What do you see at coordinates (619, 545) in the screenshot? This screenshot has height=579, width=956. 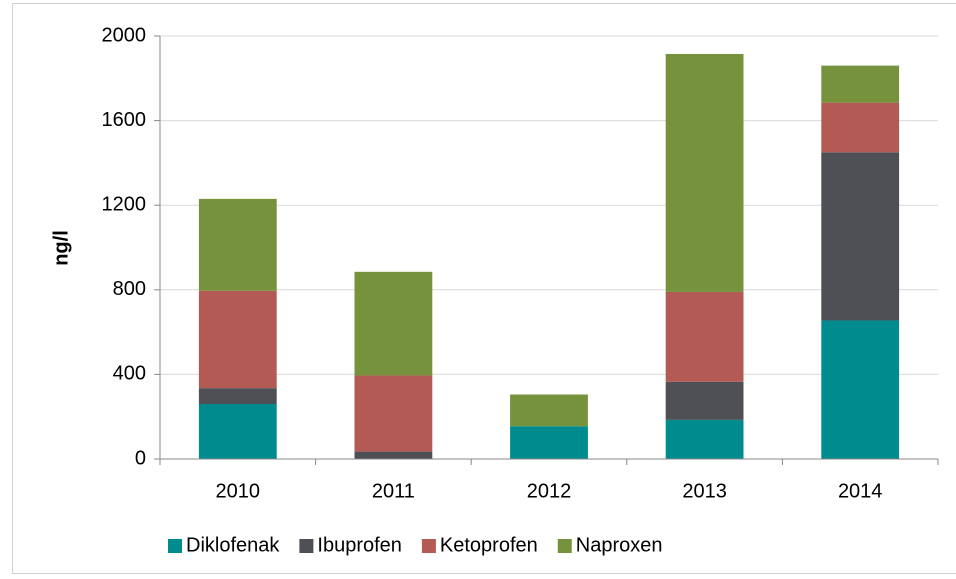 I see `legend-label: Naproxen` at bounding box center [619, 545].